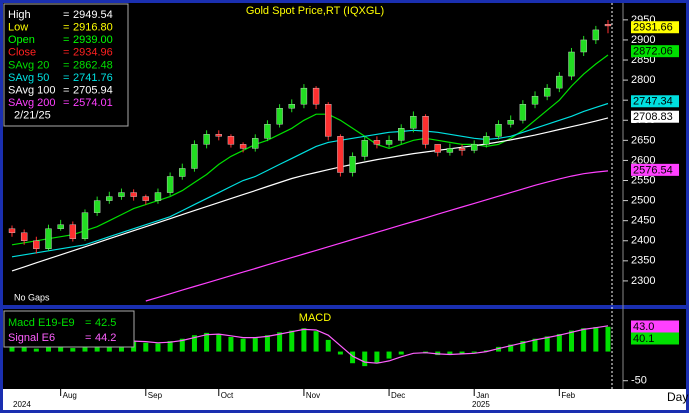 This screenshot has height=413, width=689. What do you see at coordinates (41, 323) in the screenshot?
I see `legend-label: Macd E19-E9` at bounding box center [41, 323].